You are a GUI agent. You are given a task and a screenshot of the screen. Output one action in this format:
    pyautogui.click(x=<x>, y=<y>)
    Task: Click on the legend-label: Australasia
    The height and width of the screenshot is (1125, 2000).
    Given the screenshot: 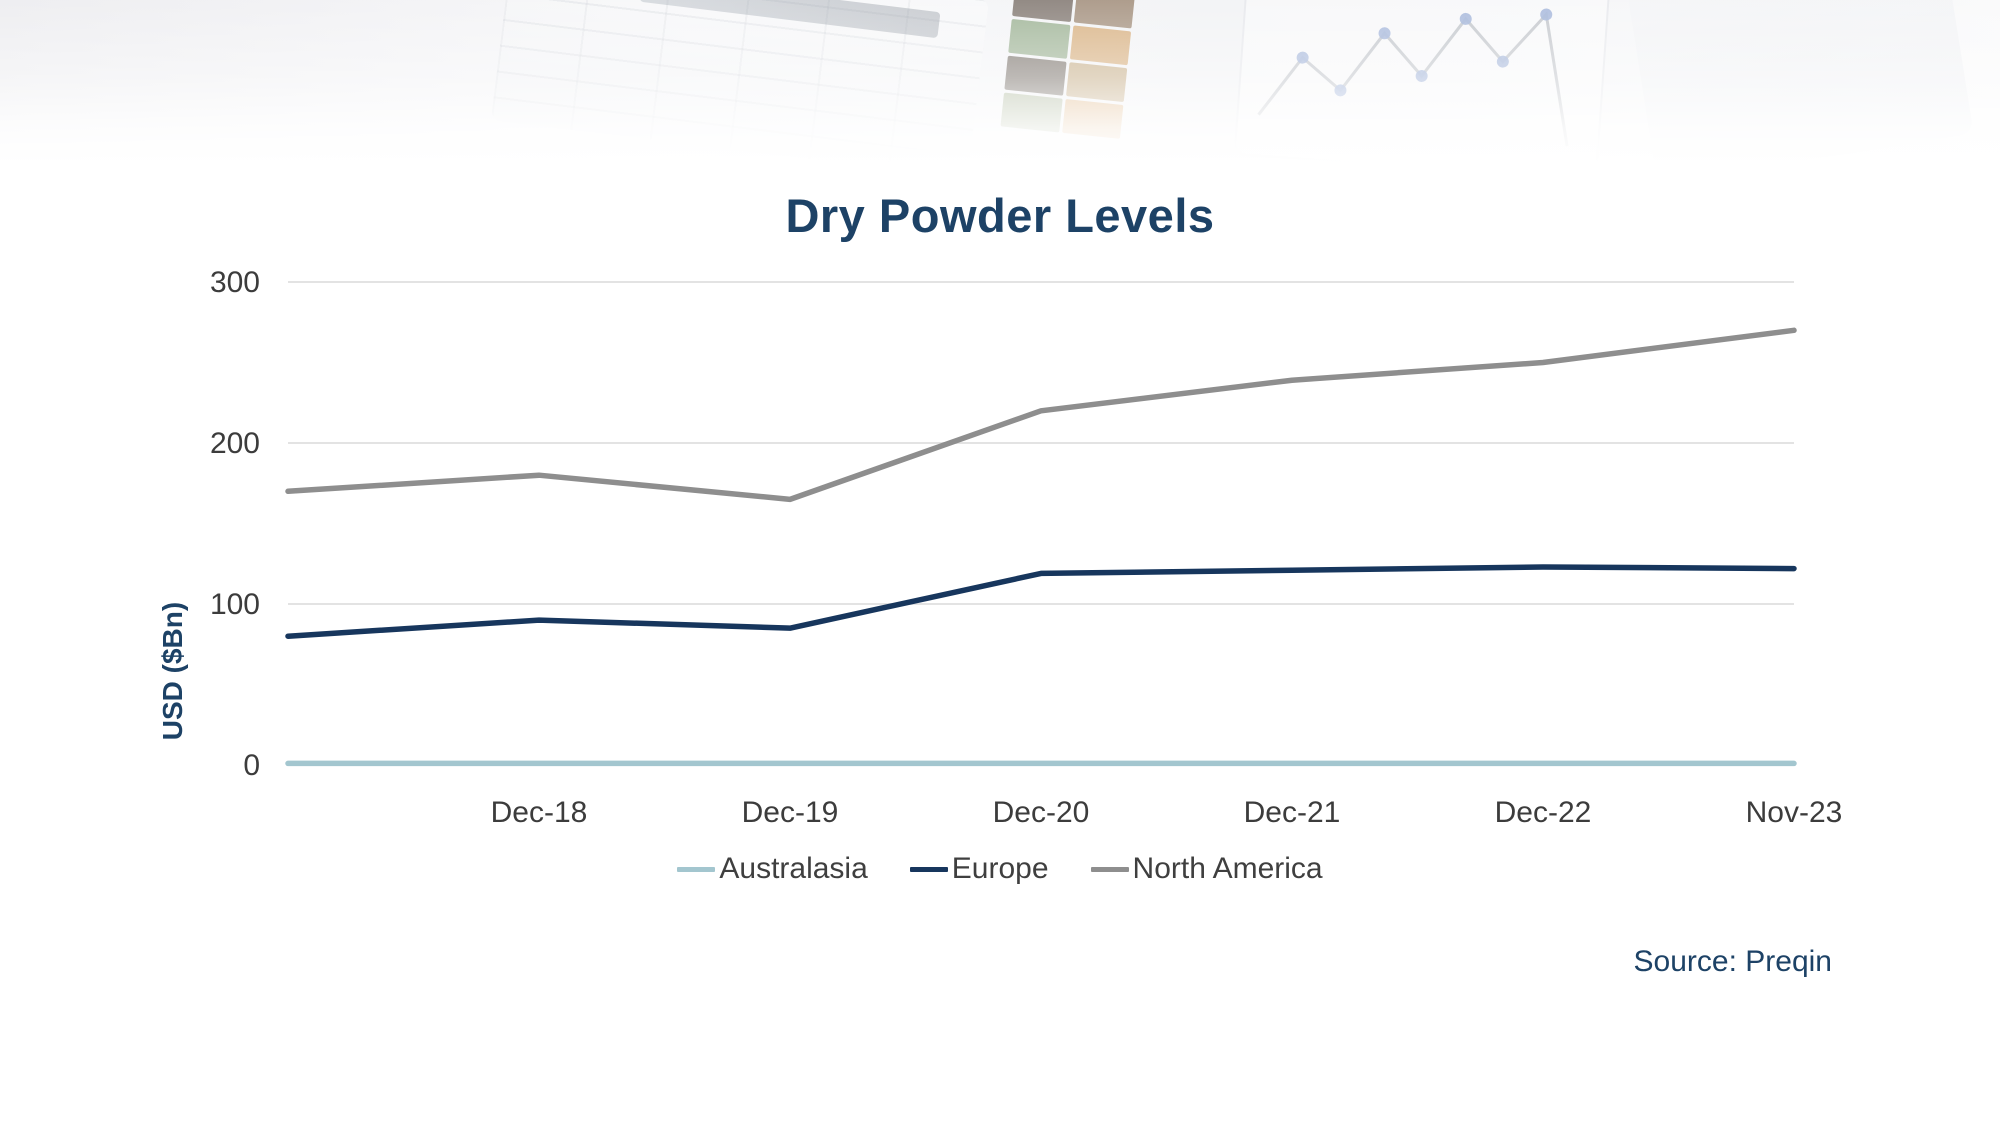 What is the action you would take?
    pyautogui.click(x=793, y=868)
    